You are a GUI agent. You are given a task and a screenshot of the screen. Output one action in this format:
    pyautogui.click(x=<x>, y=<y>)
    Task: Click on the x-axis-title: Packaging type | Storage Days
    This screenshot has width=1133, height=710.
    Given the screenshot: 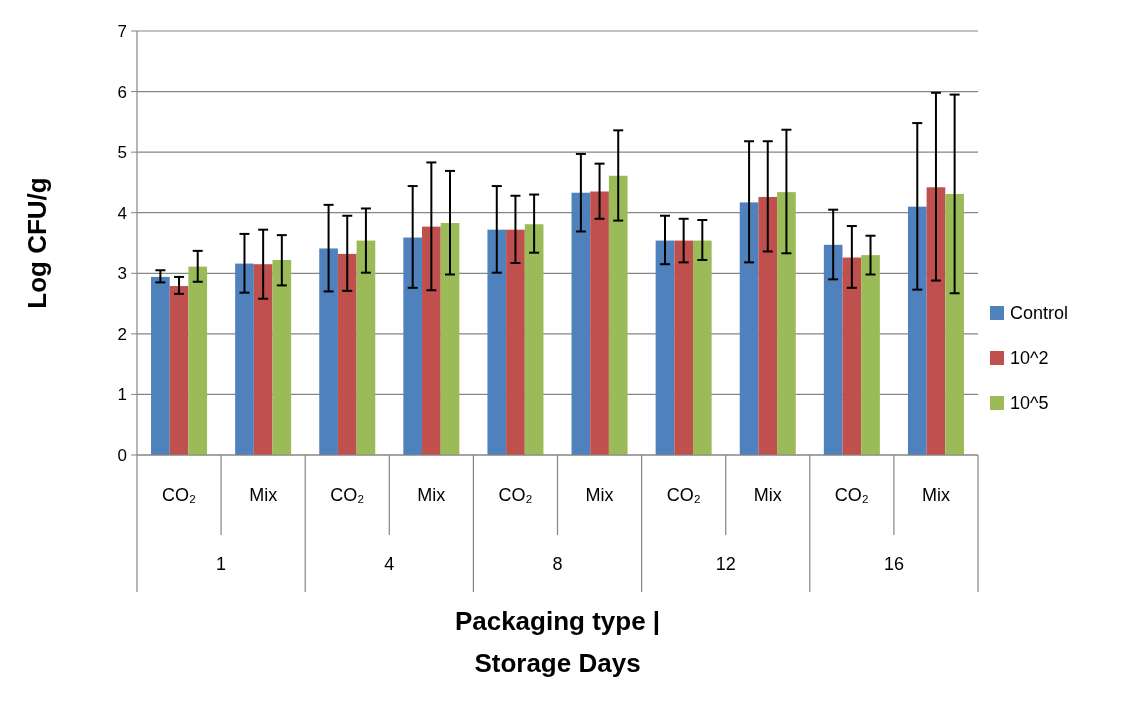 What is the action you would take?
    pyautogui.click(x=557, y=642)
    